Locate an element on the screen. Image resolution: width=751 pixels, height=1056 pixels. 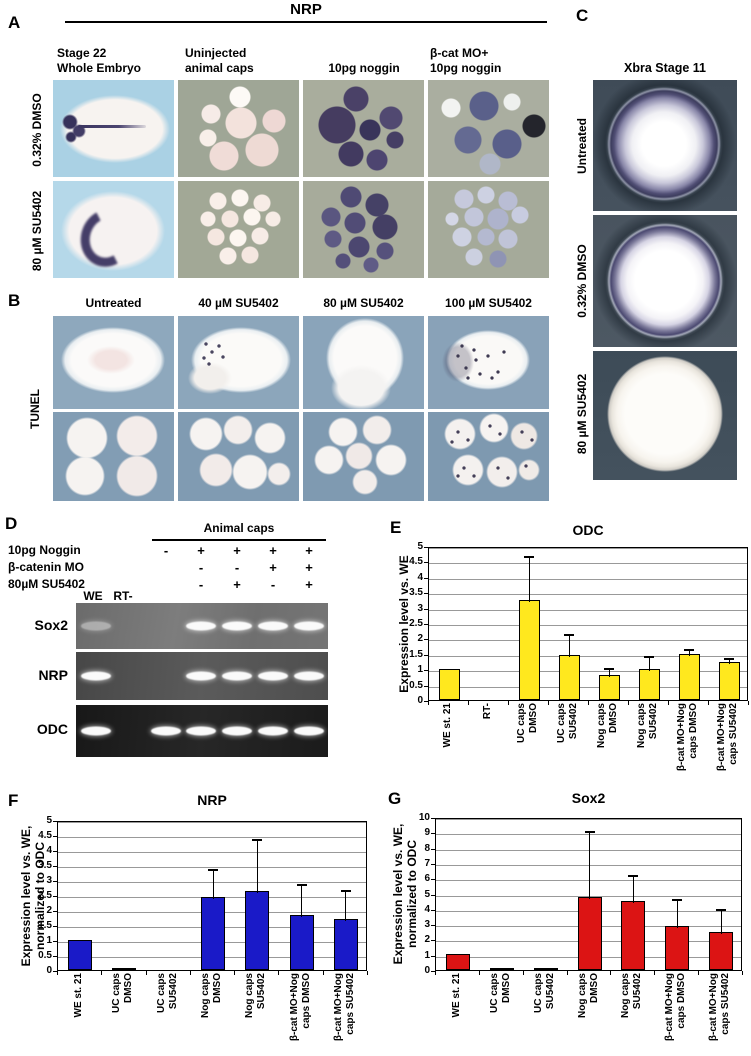
panel-label-e: E is located at coordinates (396, 527).